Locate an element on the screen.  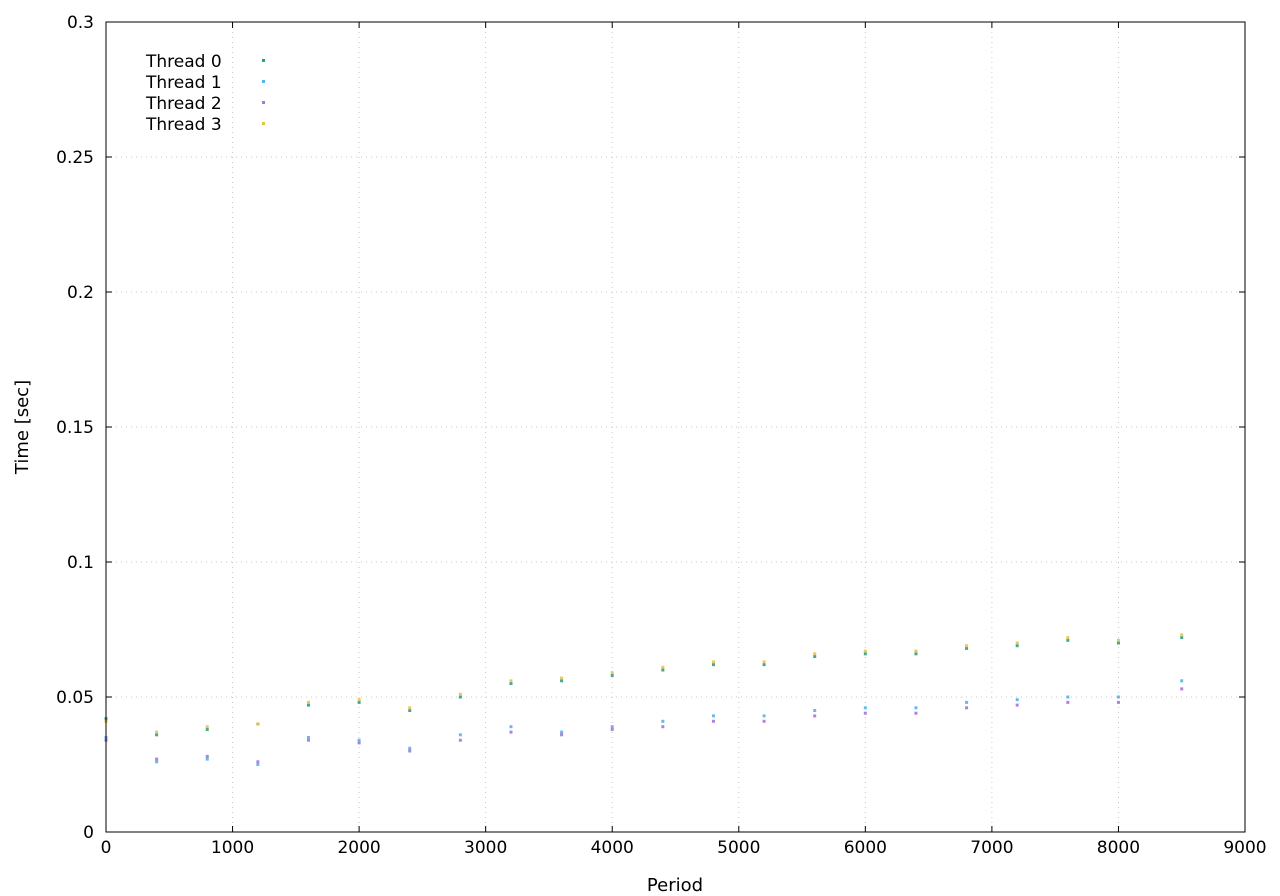
series-0-points is located at coordinates (644, 686).